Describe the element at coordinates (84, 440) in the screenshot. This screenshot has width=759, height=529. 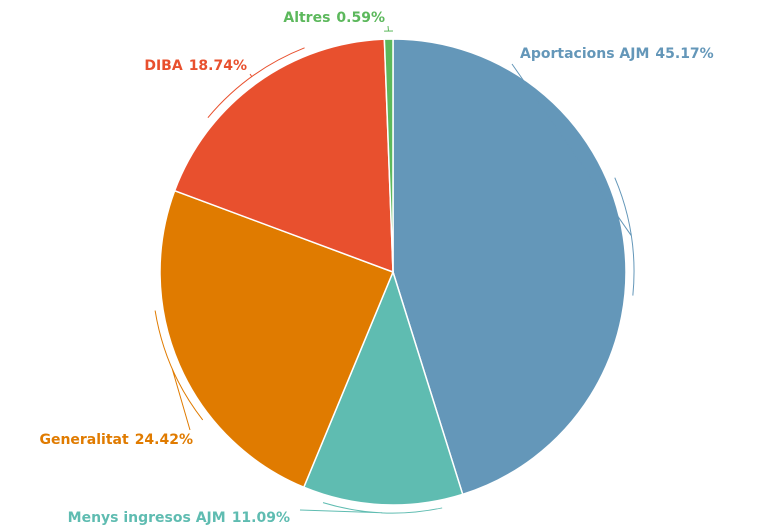
I see `slice-name: Generalitat` at that location.